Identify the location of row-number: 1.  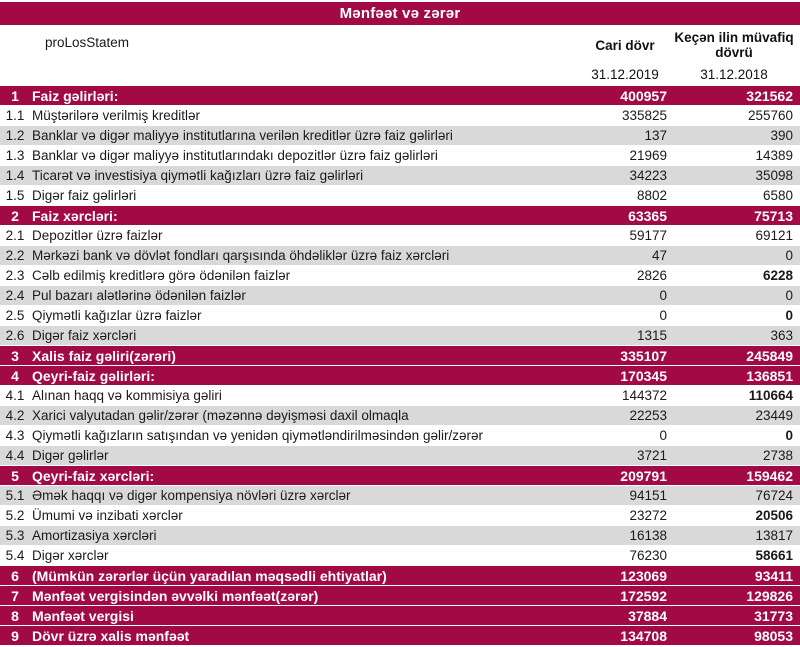
(15, 95).